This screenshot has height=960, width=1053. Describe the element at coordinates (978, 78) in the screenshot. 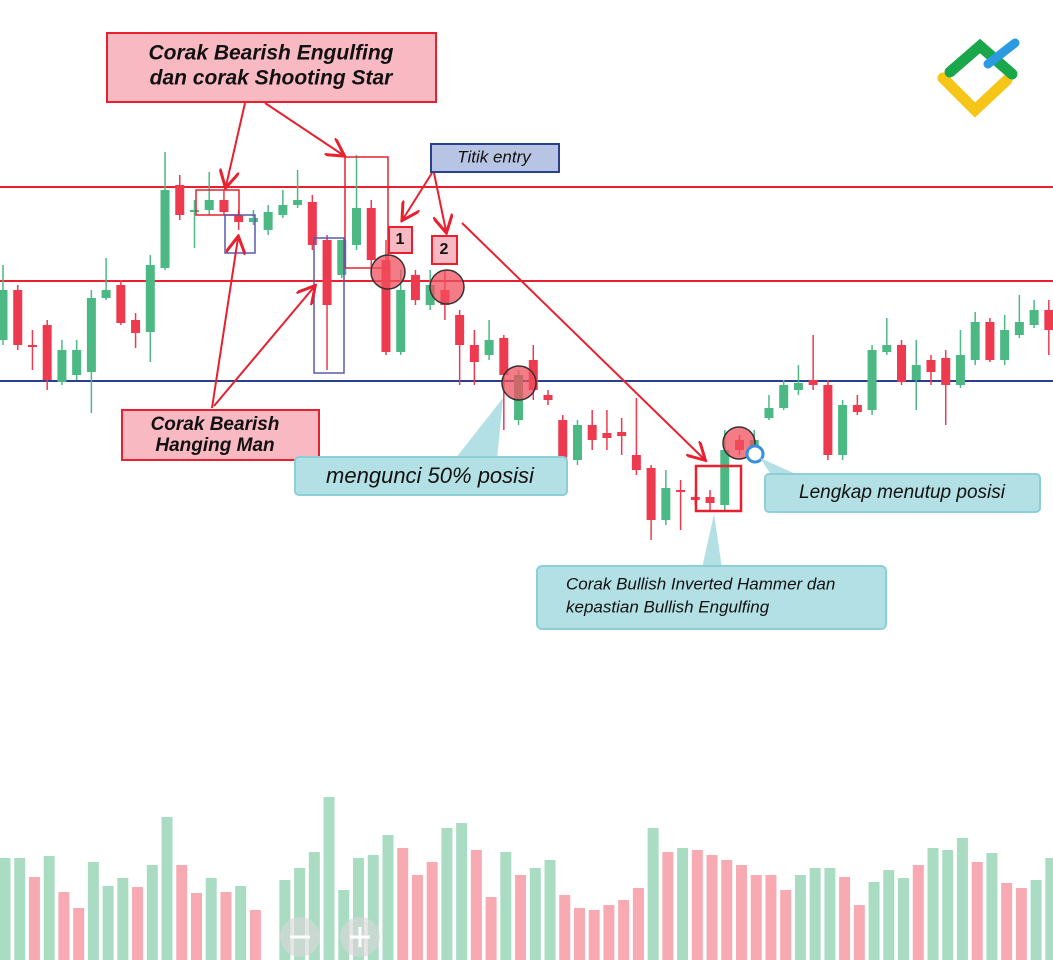

I see `logo` at that location.